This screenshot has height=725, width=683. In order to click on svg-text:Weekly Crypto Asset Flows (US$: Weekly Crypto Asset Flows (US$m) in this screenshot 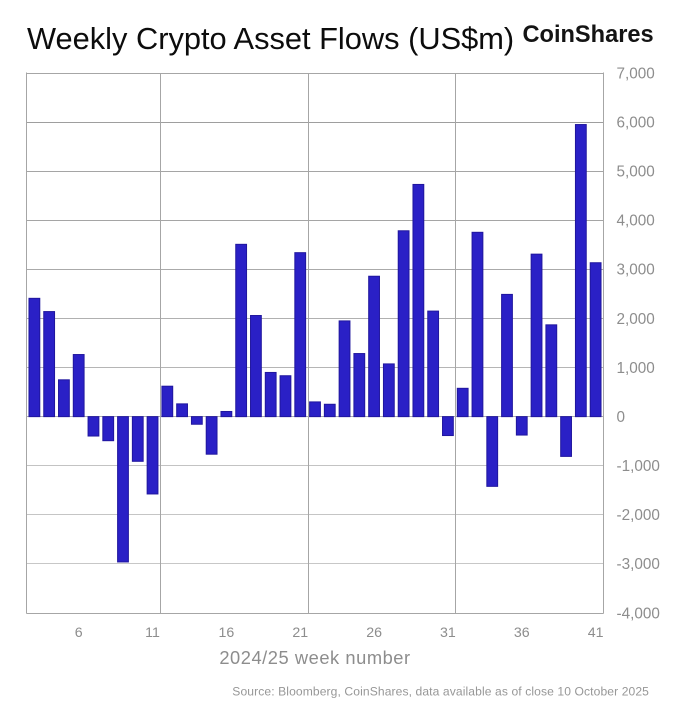, I will do `click(270, 38)`.